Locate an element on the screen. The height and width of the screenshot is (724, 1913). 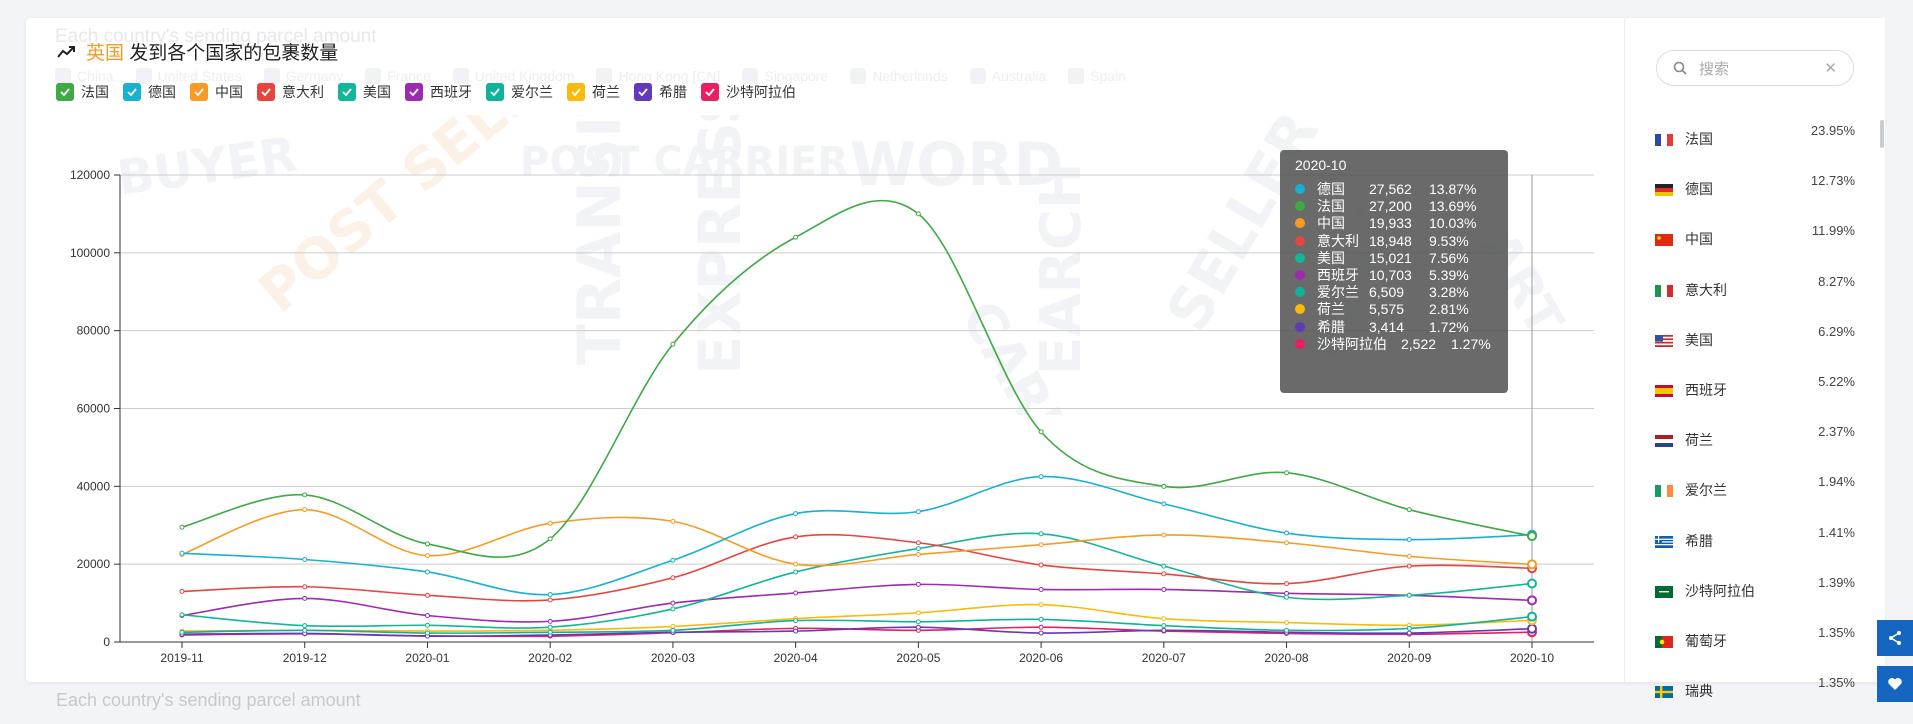
country-list-item: 希腊 1.41% is located at coordinates (1755, 549).